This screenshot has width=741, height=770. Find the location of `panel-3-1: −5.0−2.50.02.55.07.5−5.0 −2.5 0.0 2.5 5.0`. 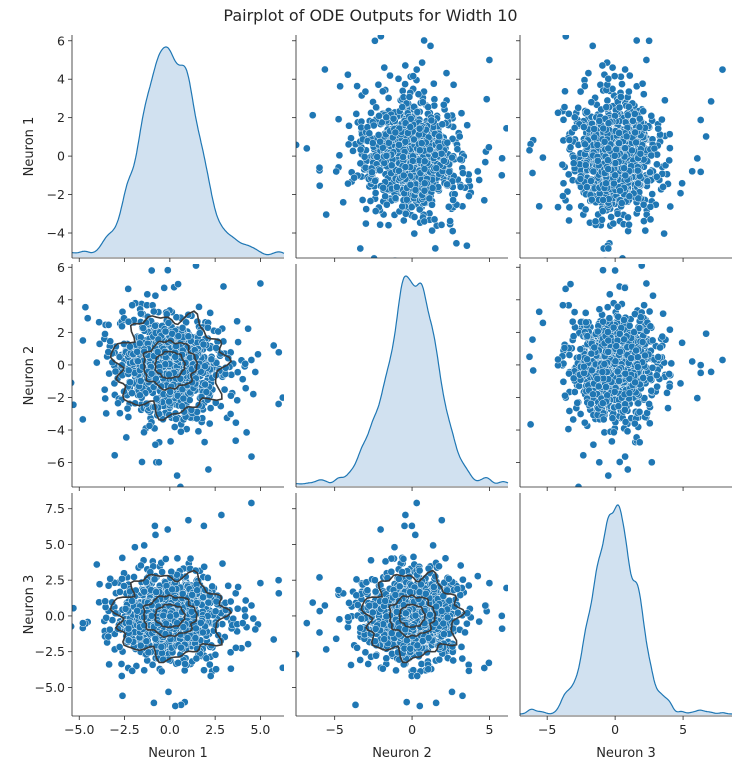

panel-3-1: −5.0−2.50.02.55.07.5−5.0 −2.5 0.0 2.5 5.0 is located at coordinates (159, 615).